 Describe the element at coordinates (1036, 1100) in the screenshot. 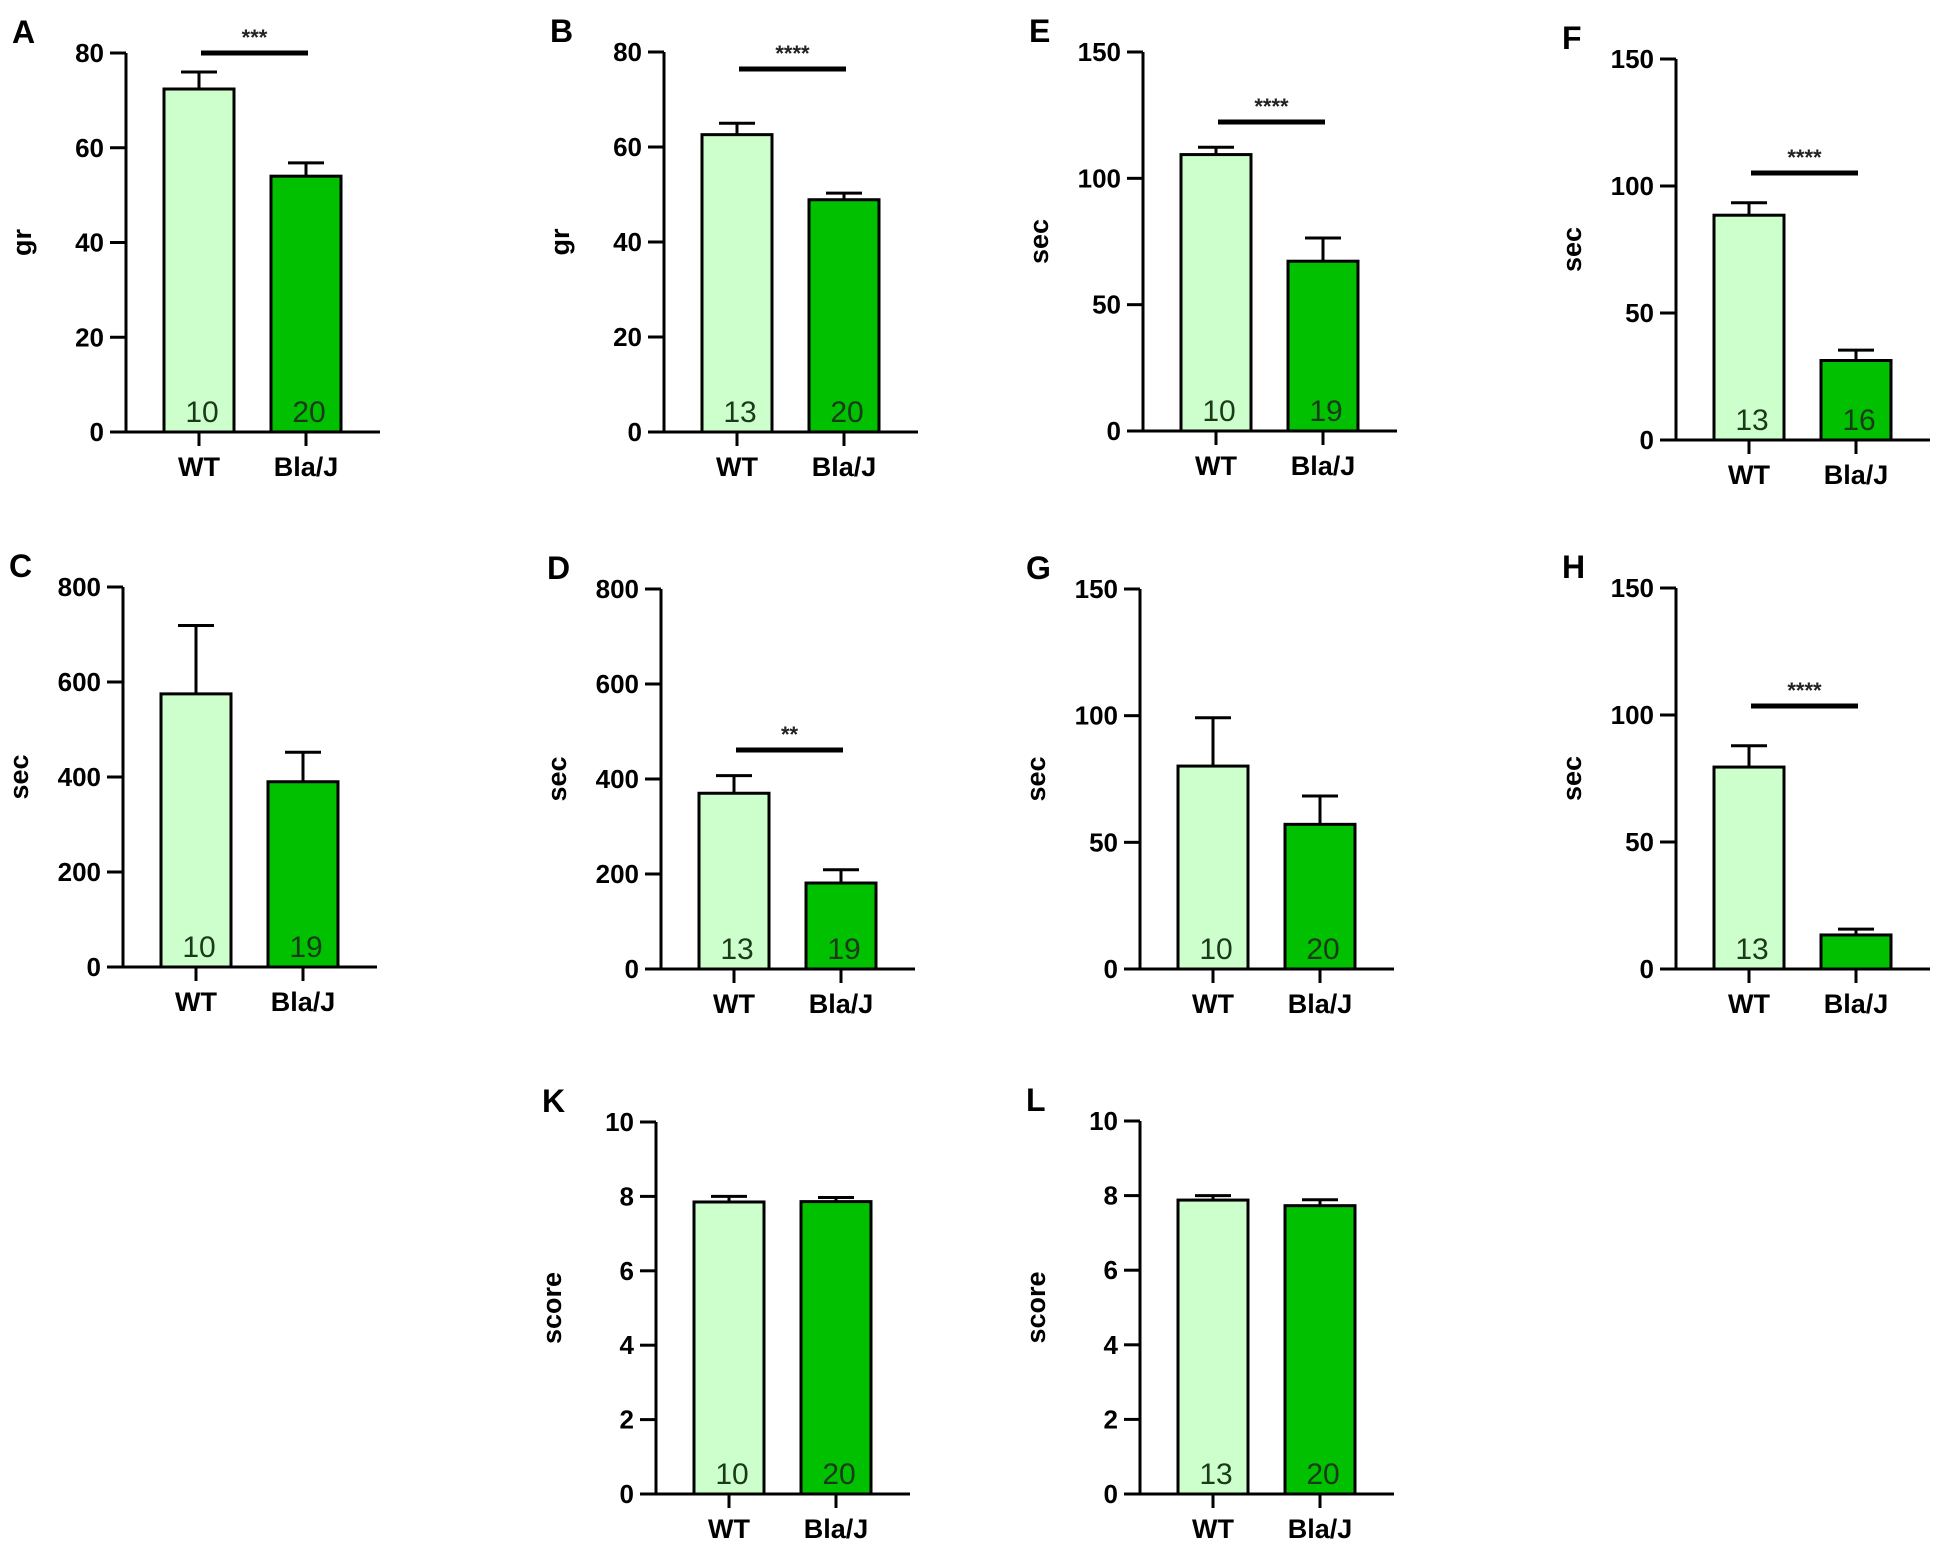

I see `panel-letter: L` at that location.